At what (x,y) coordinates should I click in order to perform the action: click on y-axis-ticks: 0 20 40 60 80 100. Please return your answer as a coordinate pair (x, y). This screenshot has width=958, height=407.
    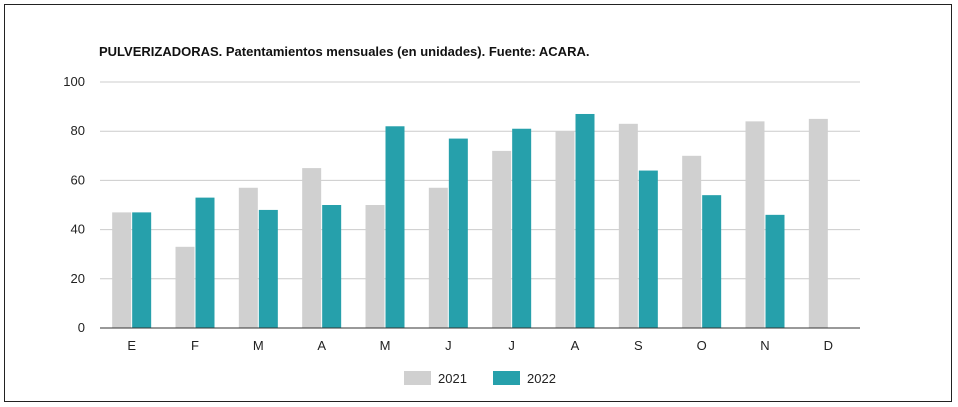
    Looking at the image, I should click on (74, 204).